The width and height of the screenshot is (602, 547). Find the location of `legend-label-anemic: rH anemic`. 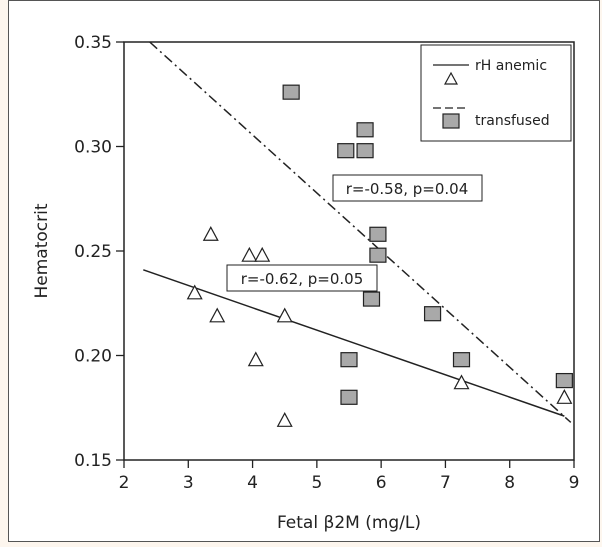

legend-label-anemic: rH anemic is located at coordinates (511, 66).